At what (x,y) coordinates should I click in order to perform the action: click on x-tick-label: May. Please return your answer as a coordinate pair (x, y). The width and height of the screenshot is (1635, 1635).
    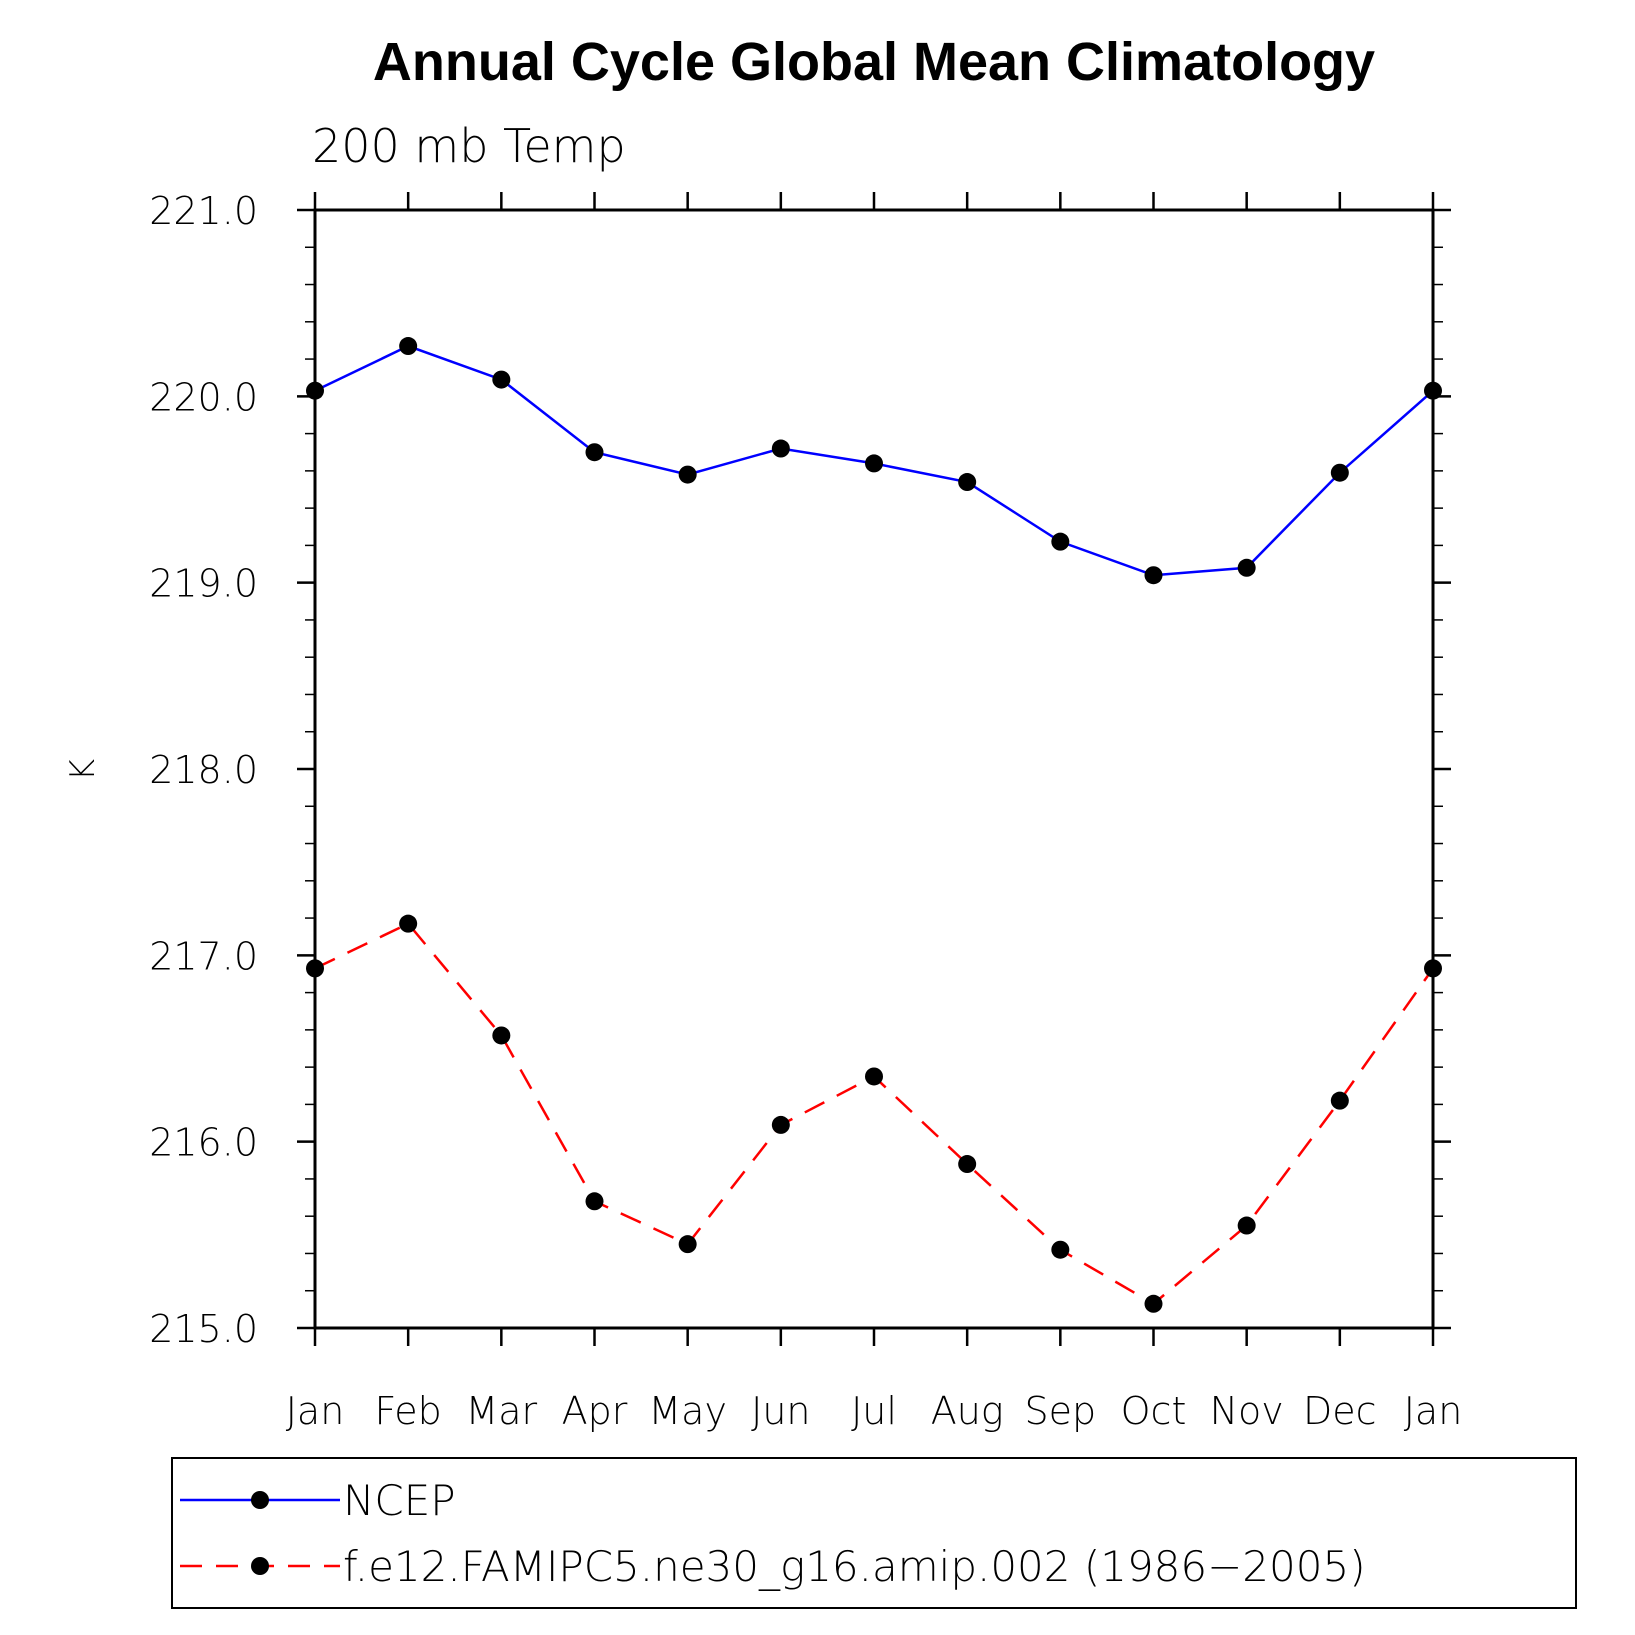
    Looking at the image, I should click on (687, 1411).